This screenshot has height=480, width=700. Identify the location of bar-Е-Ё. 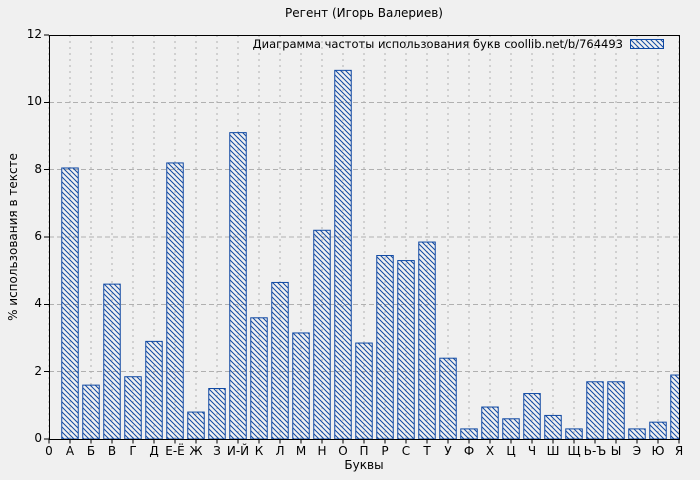
(175, 300).